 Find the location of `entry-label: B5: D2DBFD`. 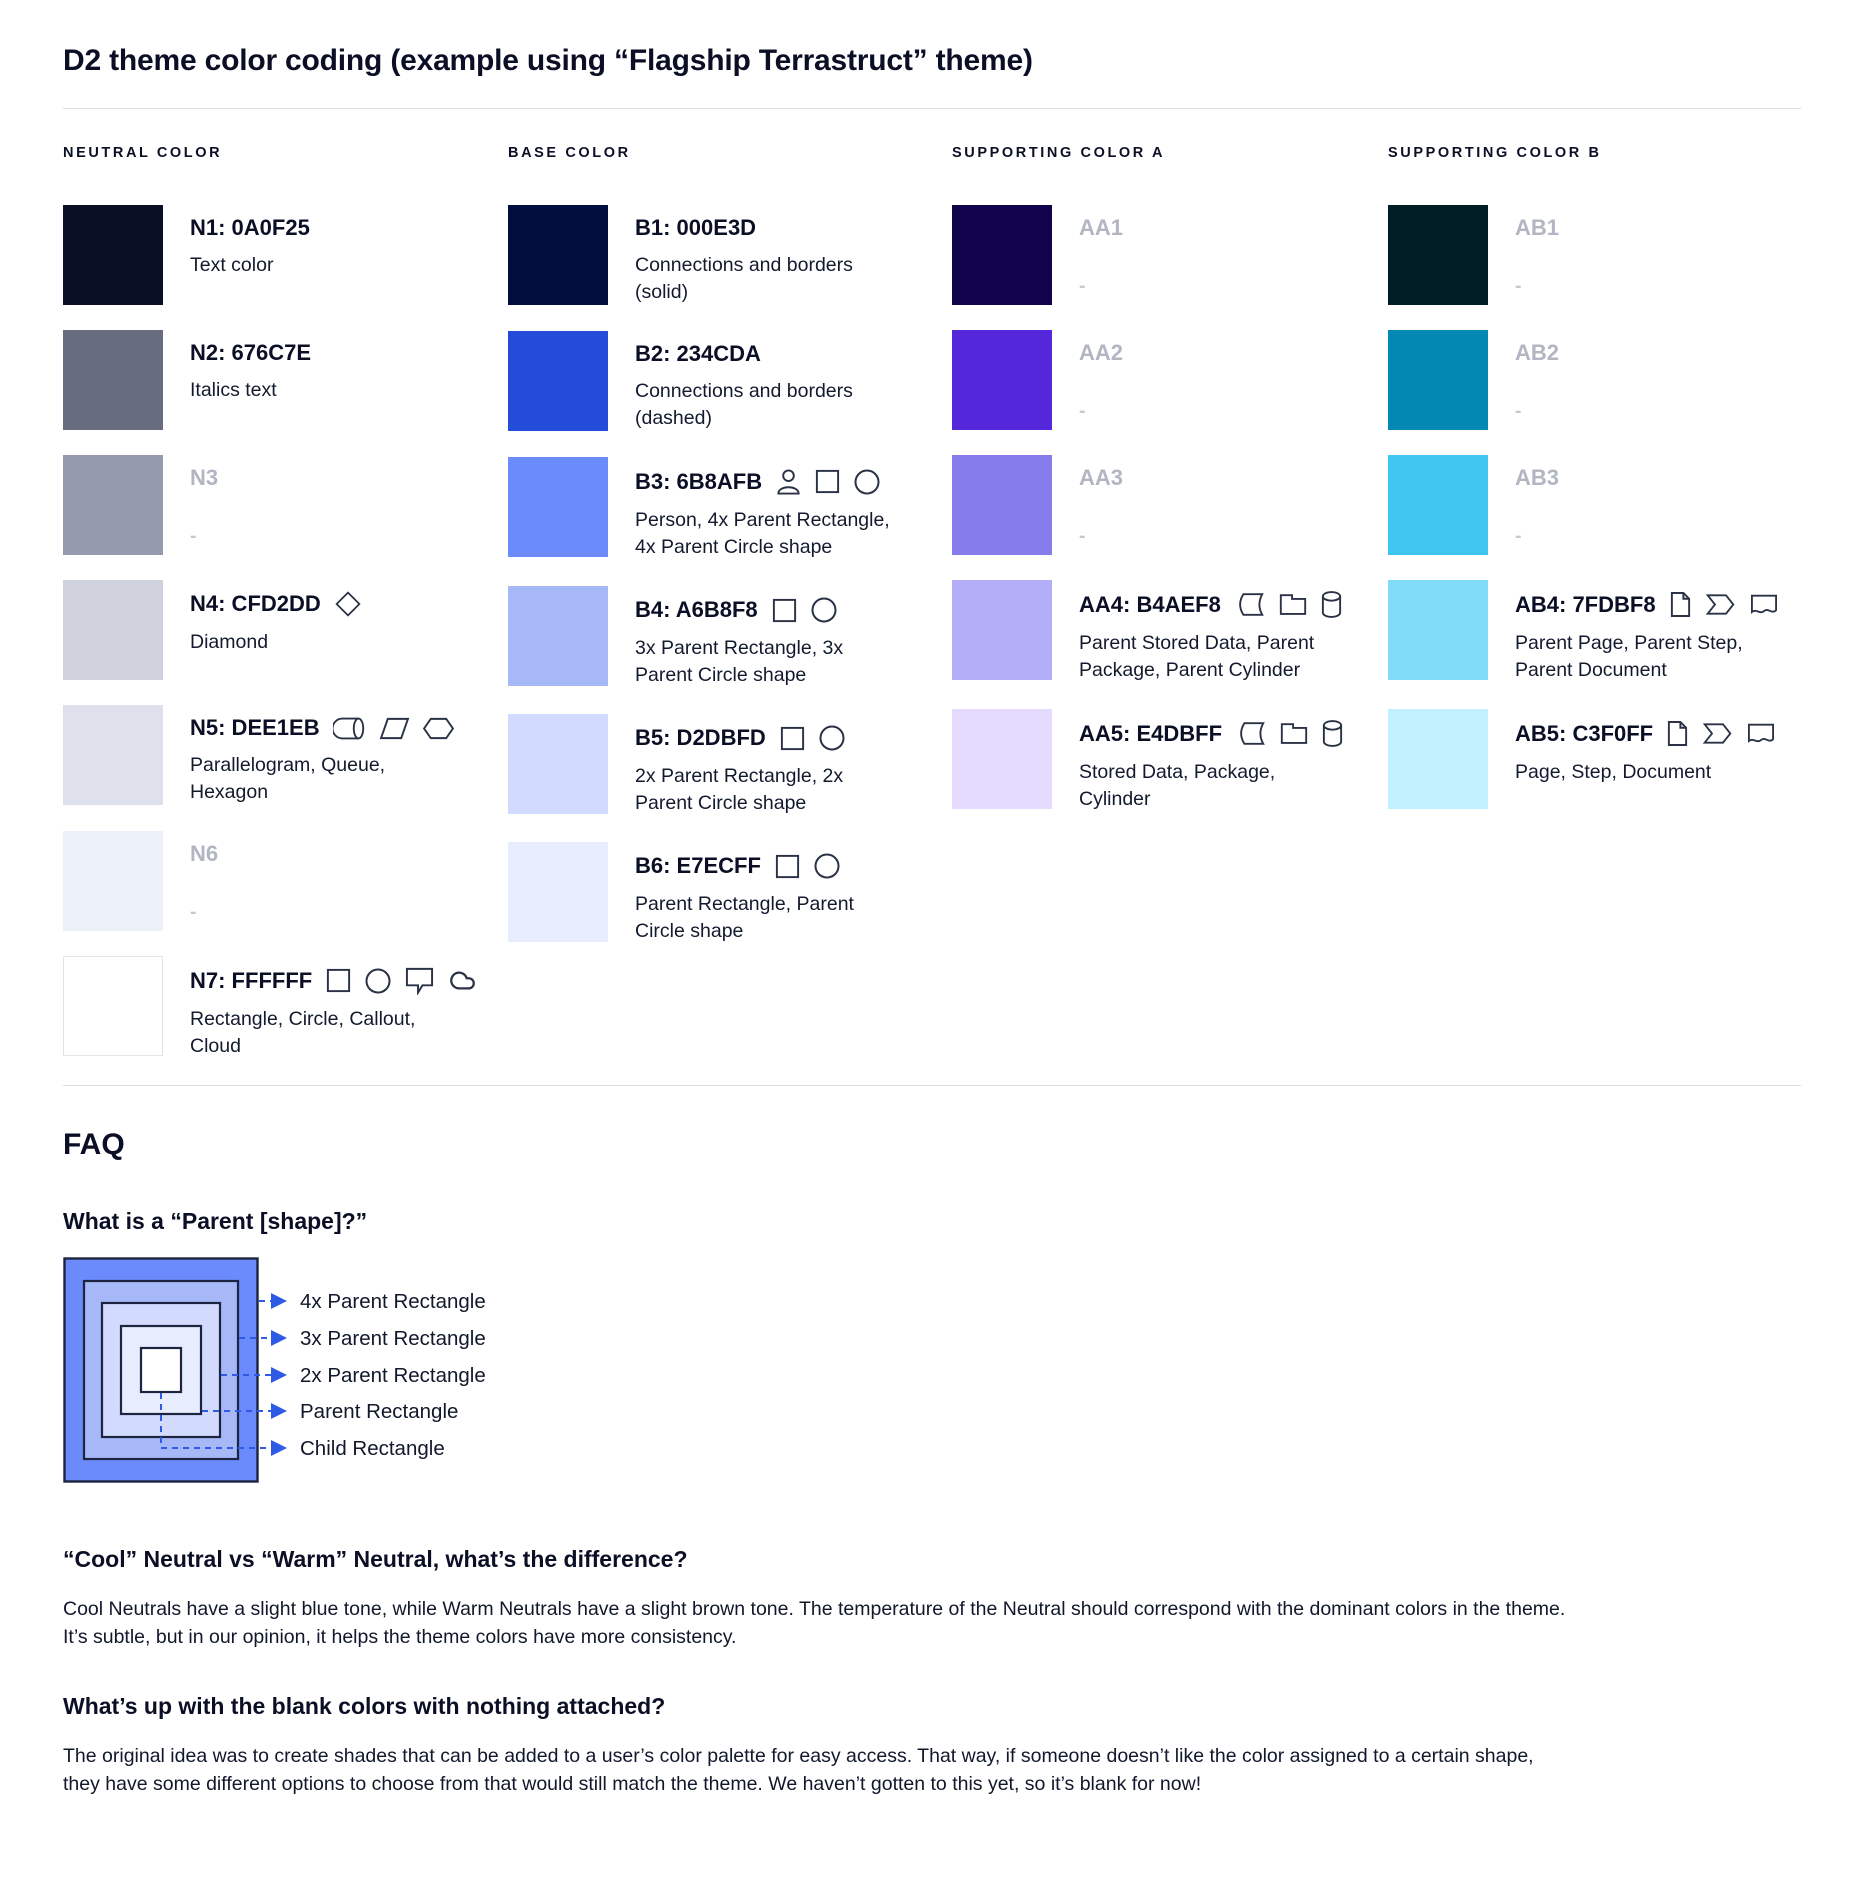

entry-label: B5: D2DBFD is located at coordinates (700, 737).